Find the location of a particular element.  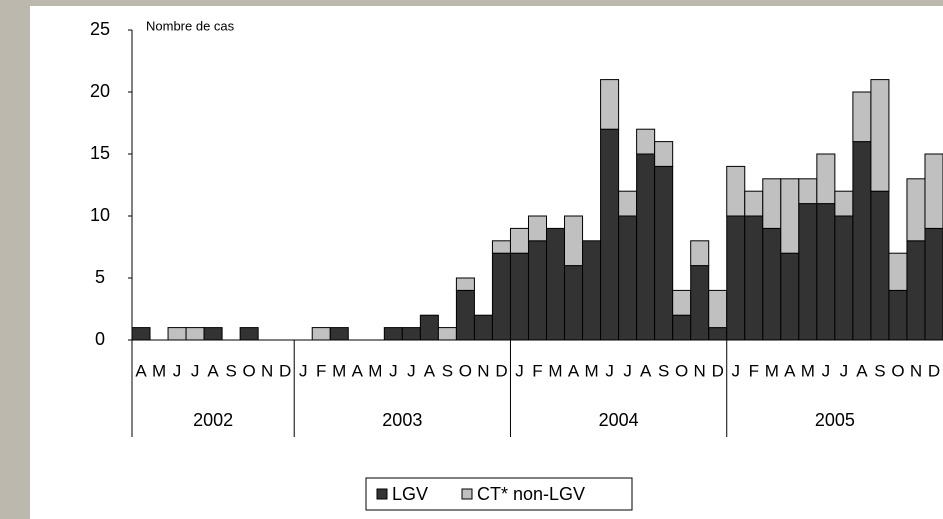

year-label: 2003 is located at coordinates (402, 420).